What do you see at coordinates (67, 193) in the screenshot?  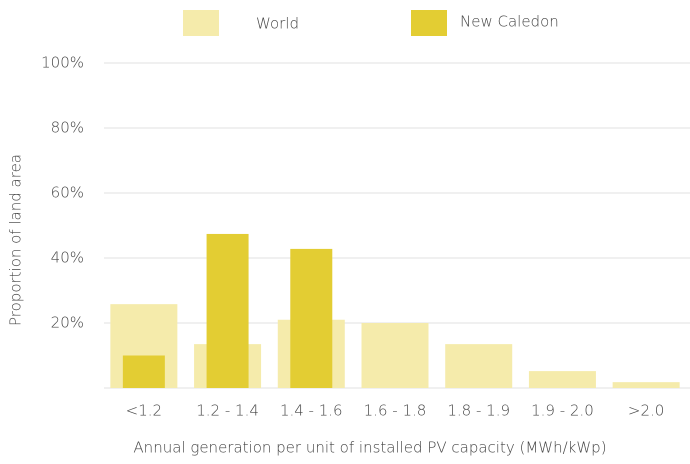 I see `y-tick-label: 60%` at bounding box center [67, 193].